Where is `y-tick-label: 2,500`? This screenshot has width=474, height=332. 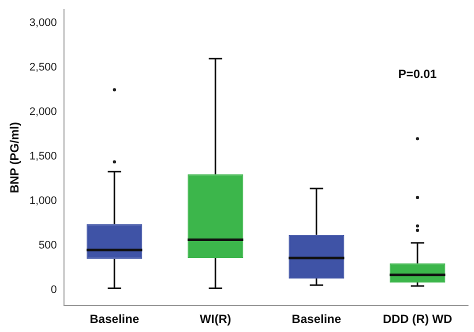
y-tick-label: 2,500 is located at coordinates (43, 67).